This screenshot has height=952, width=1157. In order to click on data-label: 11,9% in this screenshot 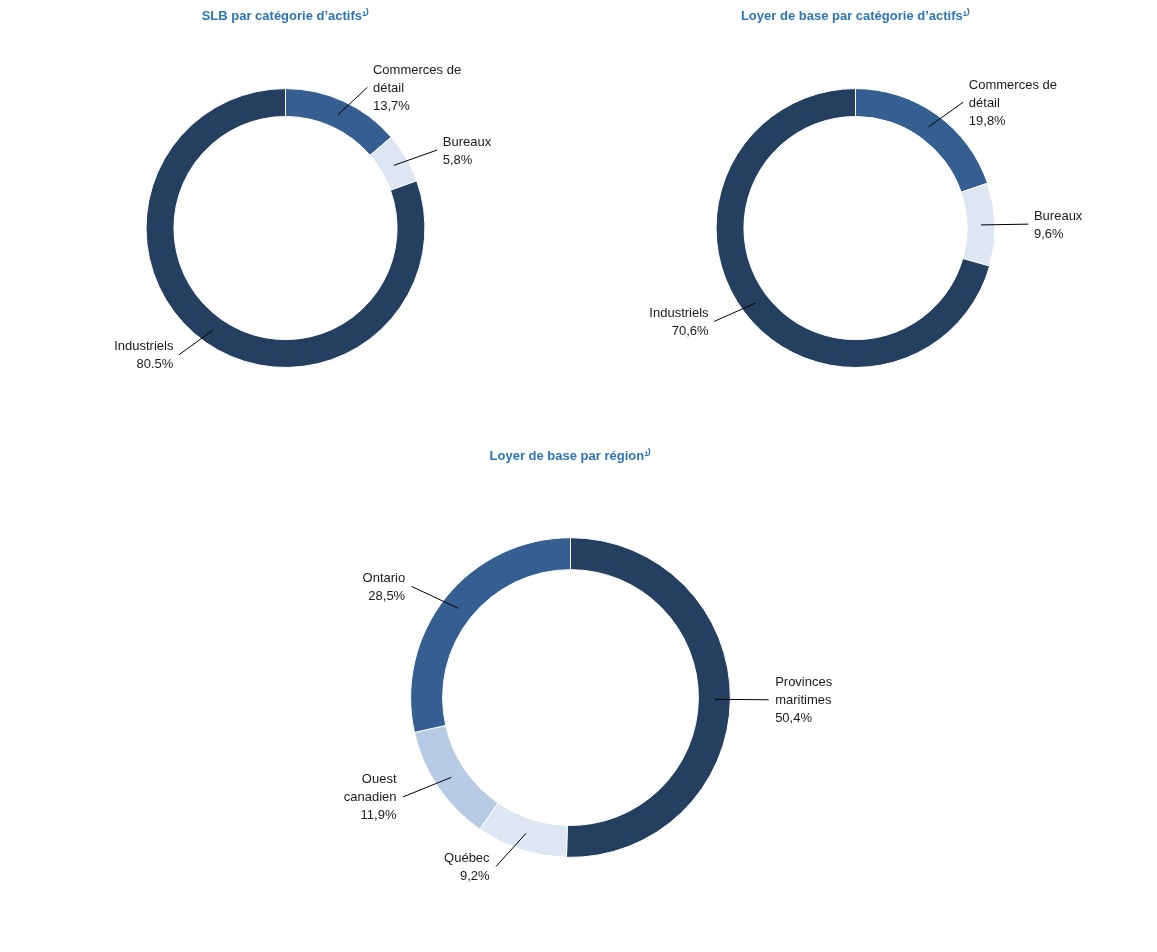, I will do `click(378, 815)`.